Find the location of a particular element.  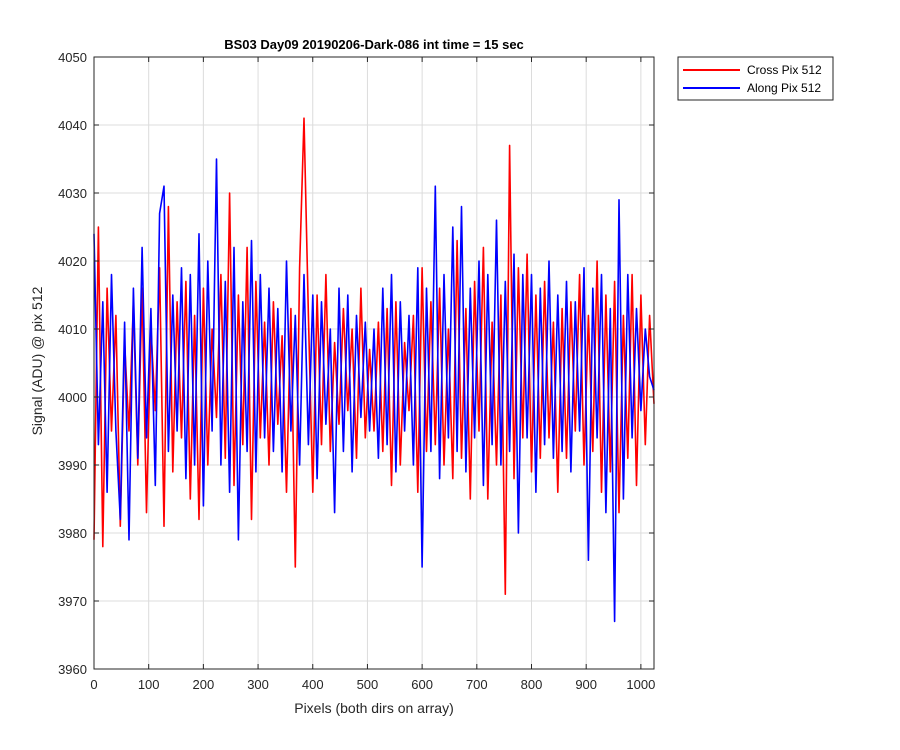

y-axis-label: Signal (ADU) @ pix 512 is located at coordinates (37, 360).